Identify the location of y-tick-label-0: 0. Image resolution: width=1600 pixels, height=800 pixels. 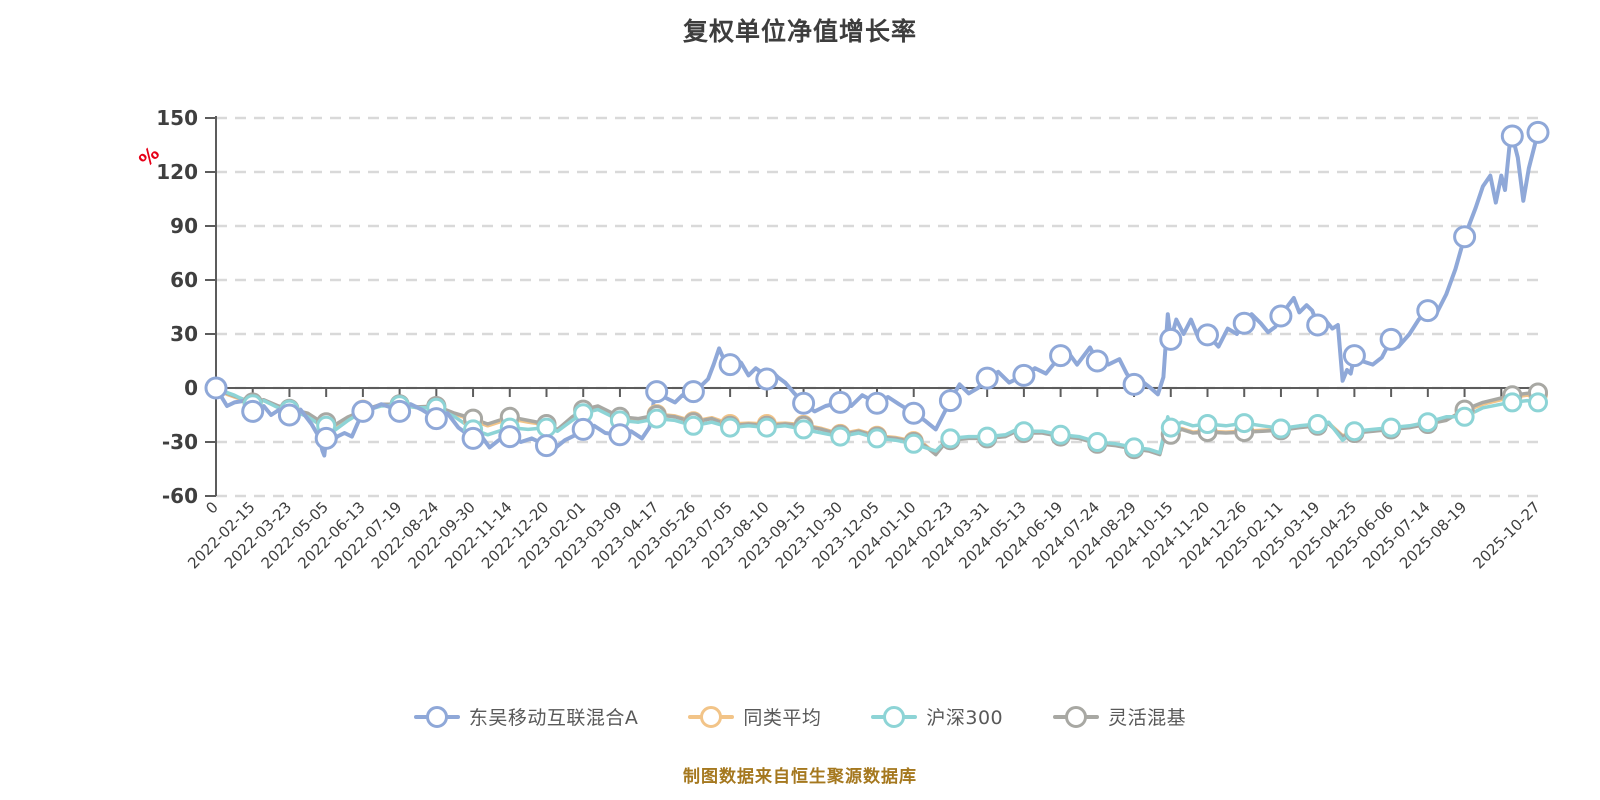
(191, 388).